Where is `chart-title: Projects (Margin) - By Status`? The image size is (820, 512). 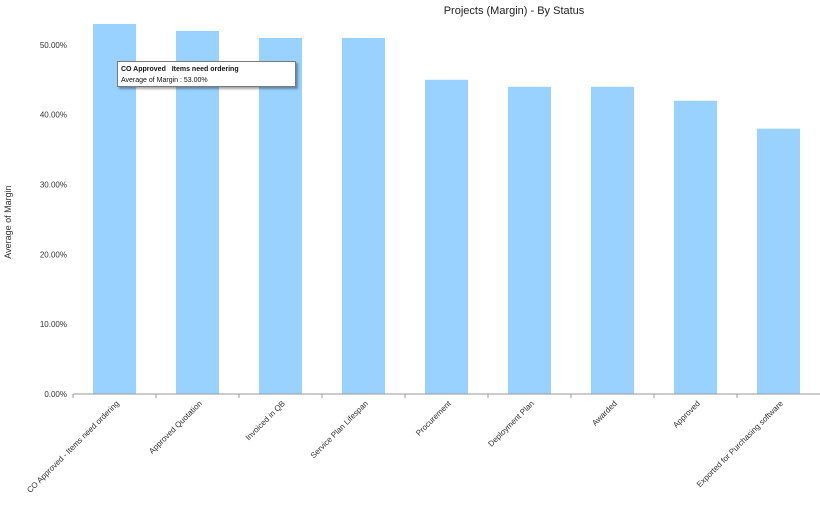
chart-title: Projects (Margin) - By Status is located at coordinates (514, 11).